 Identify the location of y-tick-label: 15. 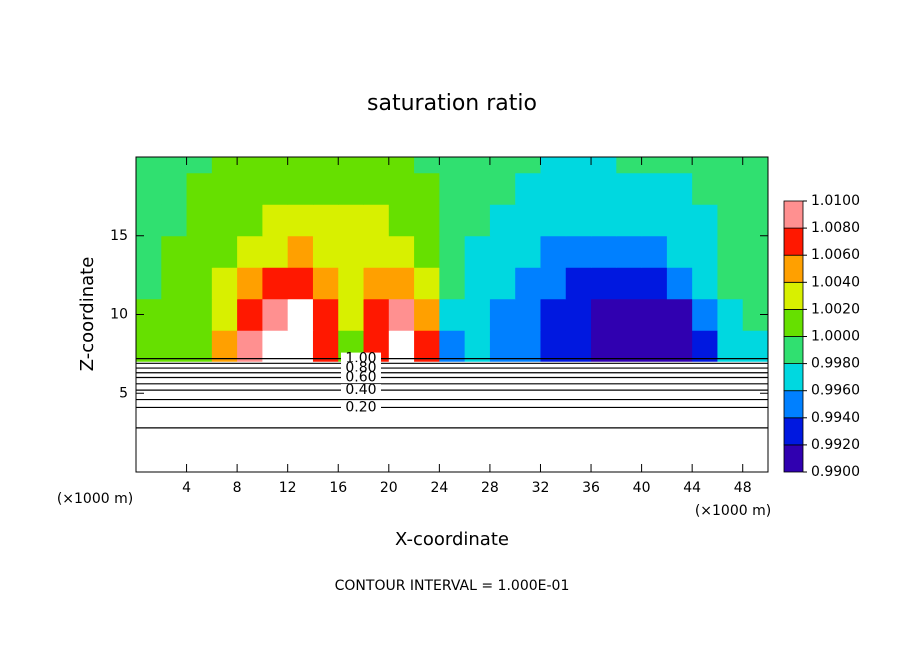
(119, 236).